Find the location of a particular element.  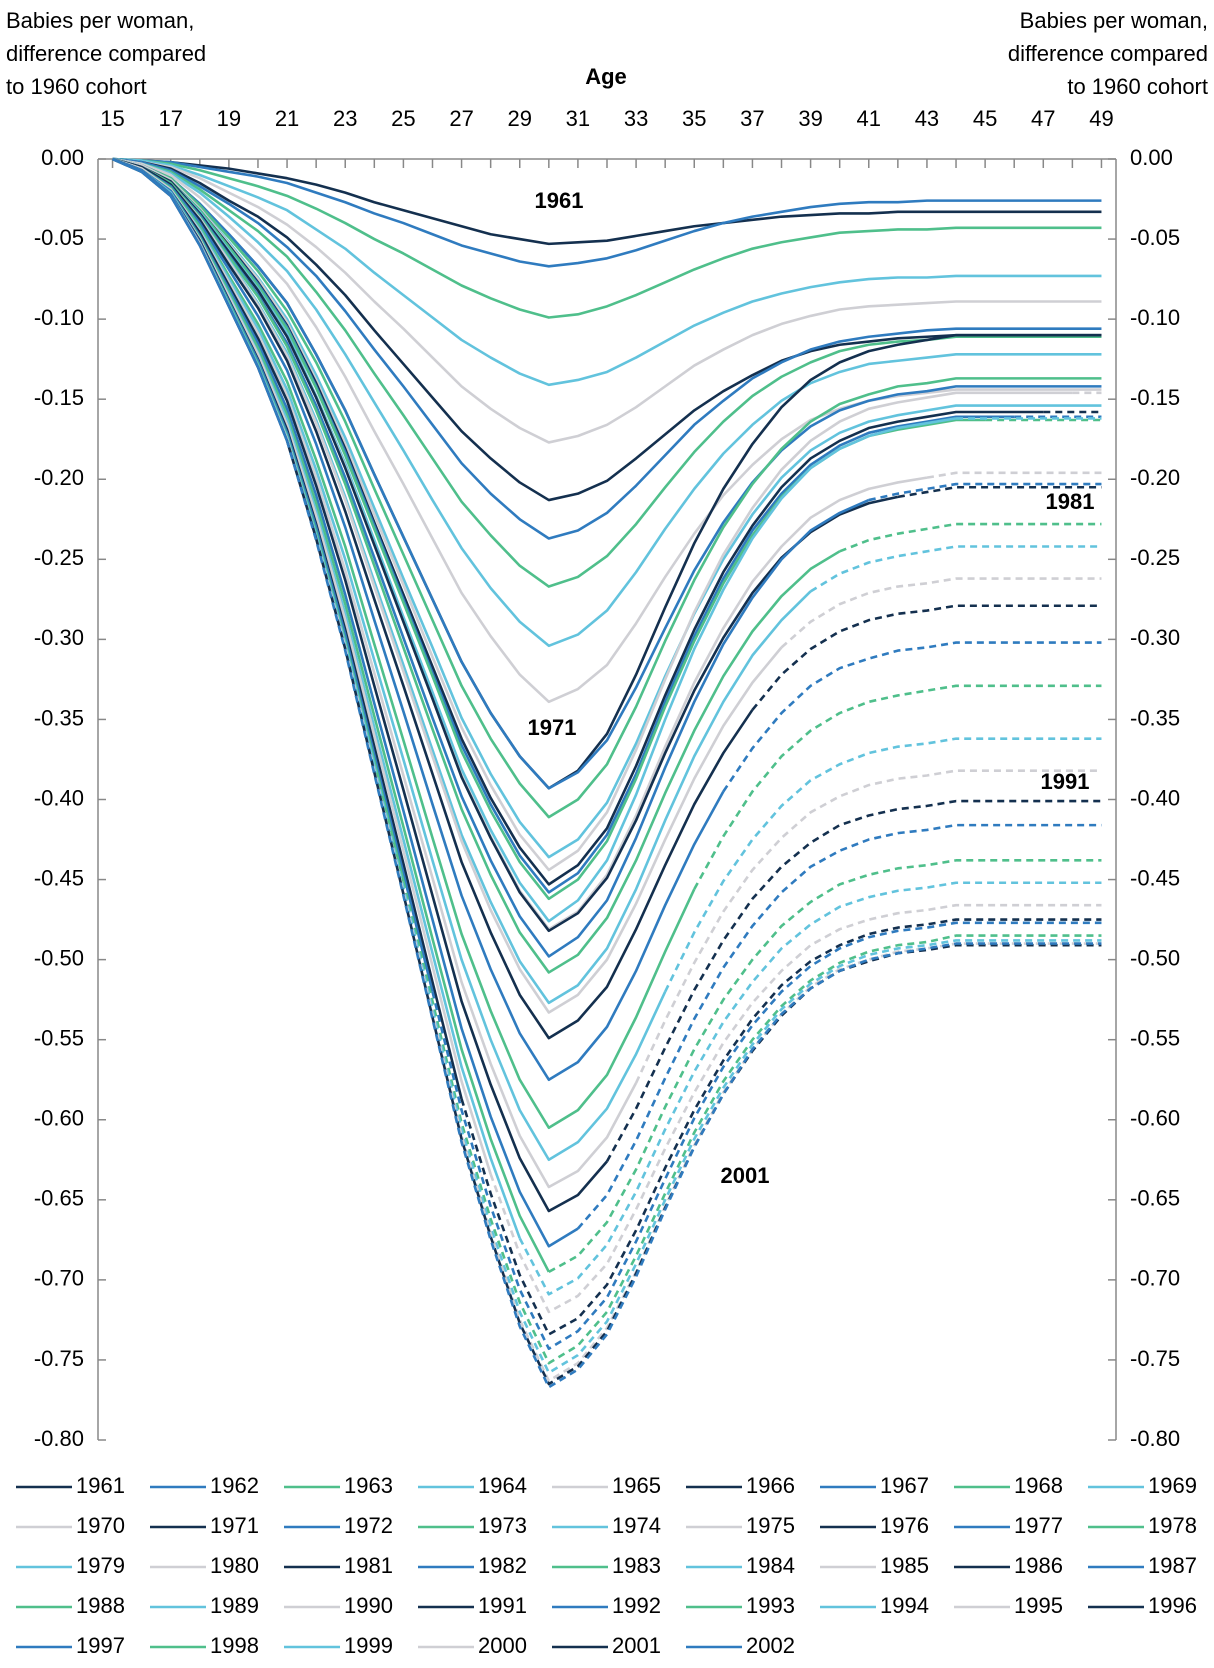

y-tick-label: -0.30 is located at coordinates (59, 637).